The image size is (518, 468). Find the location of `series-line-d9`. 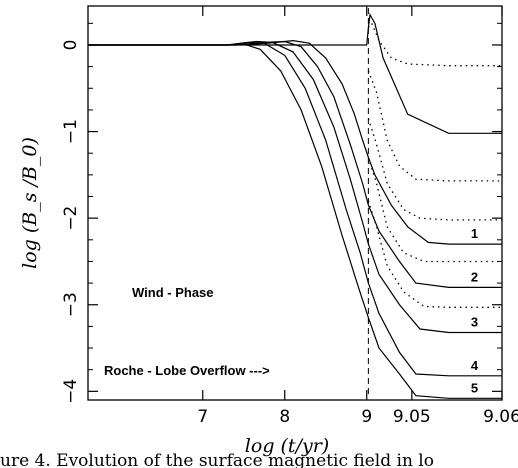

series-line-d9 is located at coordinates (434, 254).